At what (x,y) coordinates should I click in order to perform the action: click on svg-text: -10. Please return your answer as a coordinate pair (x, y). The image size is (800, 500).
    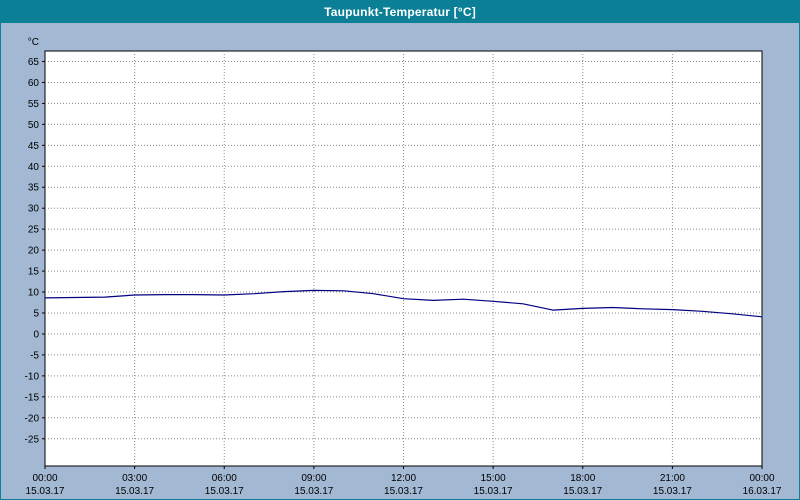
    Looking at the image, I should click on (32, 376).